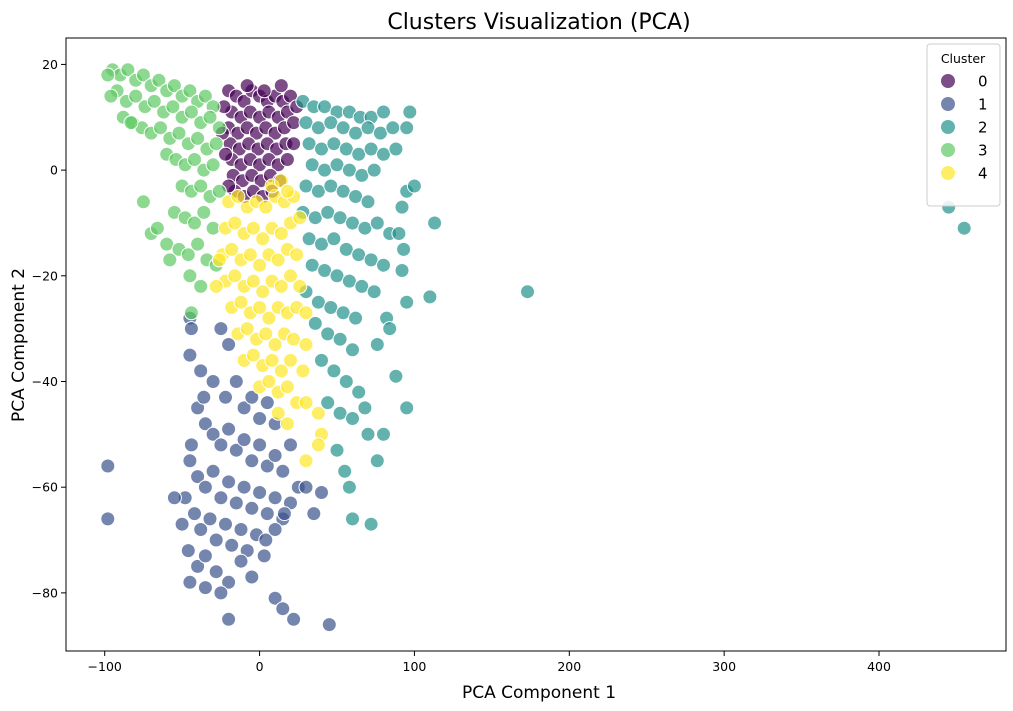 This screenshot has width=1013, height=711. What do you see at coordinates (19, 345) in the screenshot?
I see `y-axis-label: PCA Component 2` at bounding box center [19, 345].